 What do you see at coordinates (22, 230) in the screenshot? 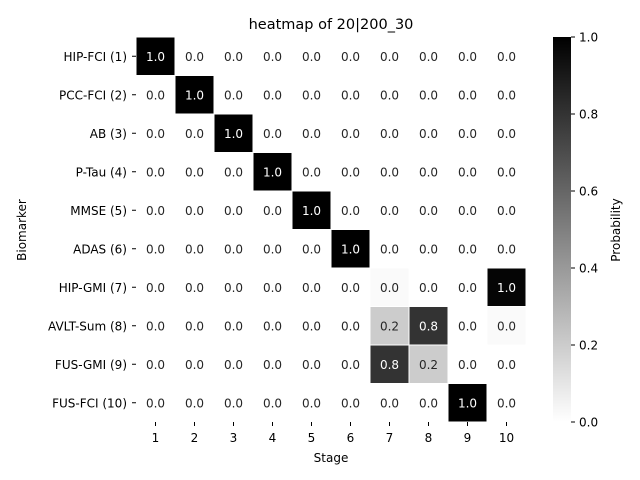
I see `y-axis-label: Biomarker` at bounding box center [22, 230].